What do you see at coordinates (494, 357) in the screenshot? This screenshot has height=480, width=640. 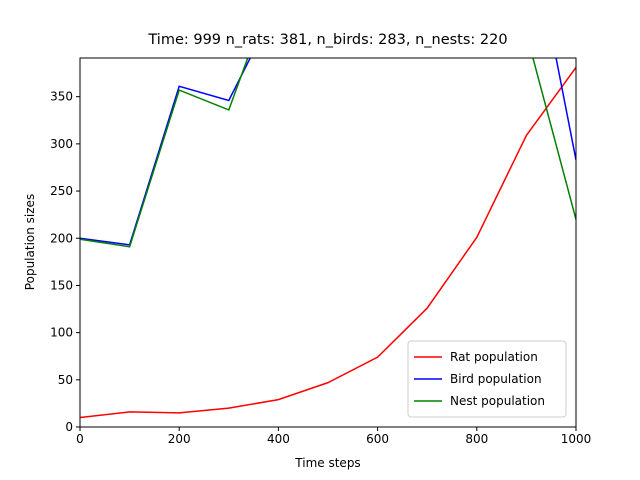 I see `legend-label: Rat population` at bounding box center [494, 357].